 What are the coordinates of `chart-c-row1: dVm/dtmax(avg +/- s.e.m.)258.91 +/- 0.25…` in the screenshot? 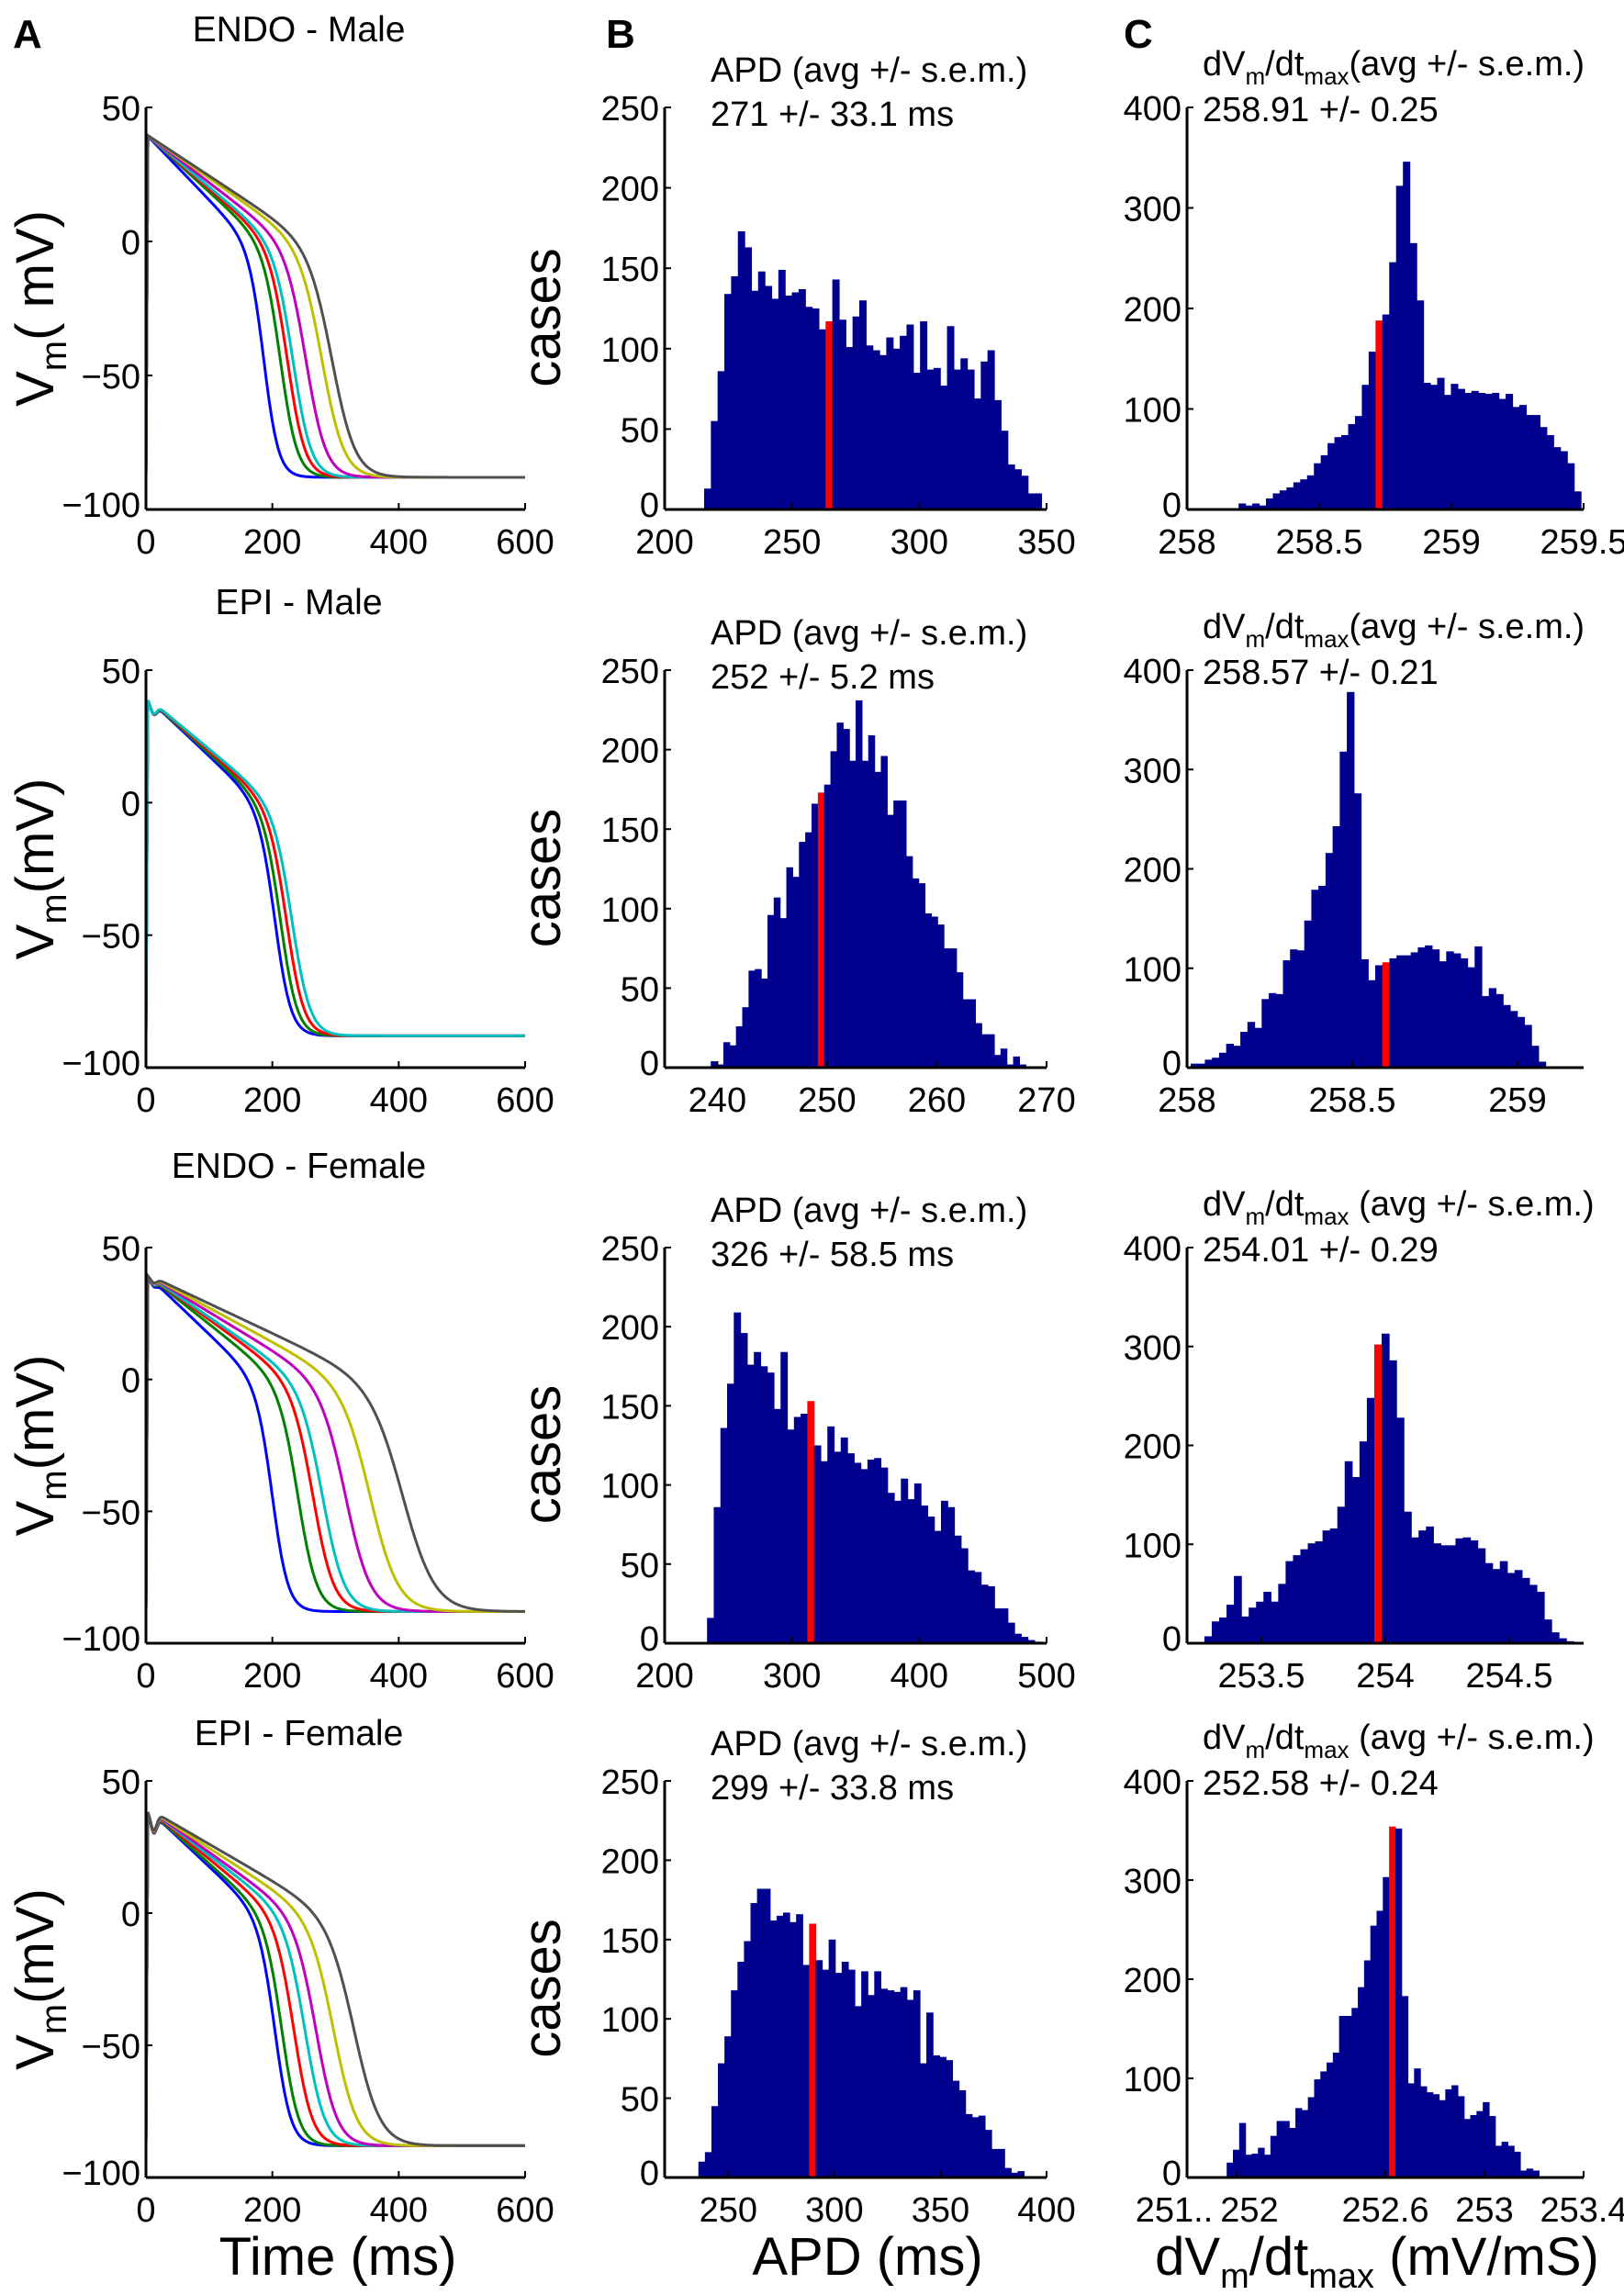 It's located at (1374, 303).